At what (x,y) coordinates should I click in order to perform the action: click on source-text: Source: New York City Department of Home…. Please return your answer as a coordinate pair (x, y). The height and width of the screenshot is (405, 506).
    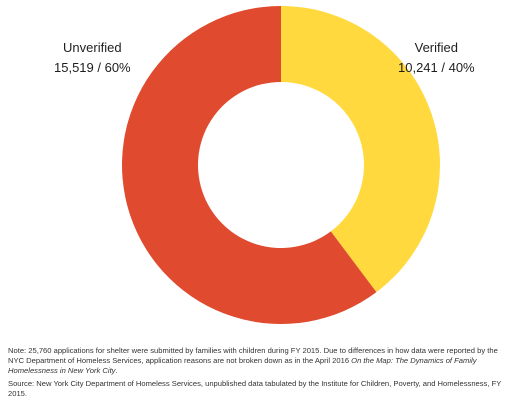
    Looking at the image, I should click on (255, 388).